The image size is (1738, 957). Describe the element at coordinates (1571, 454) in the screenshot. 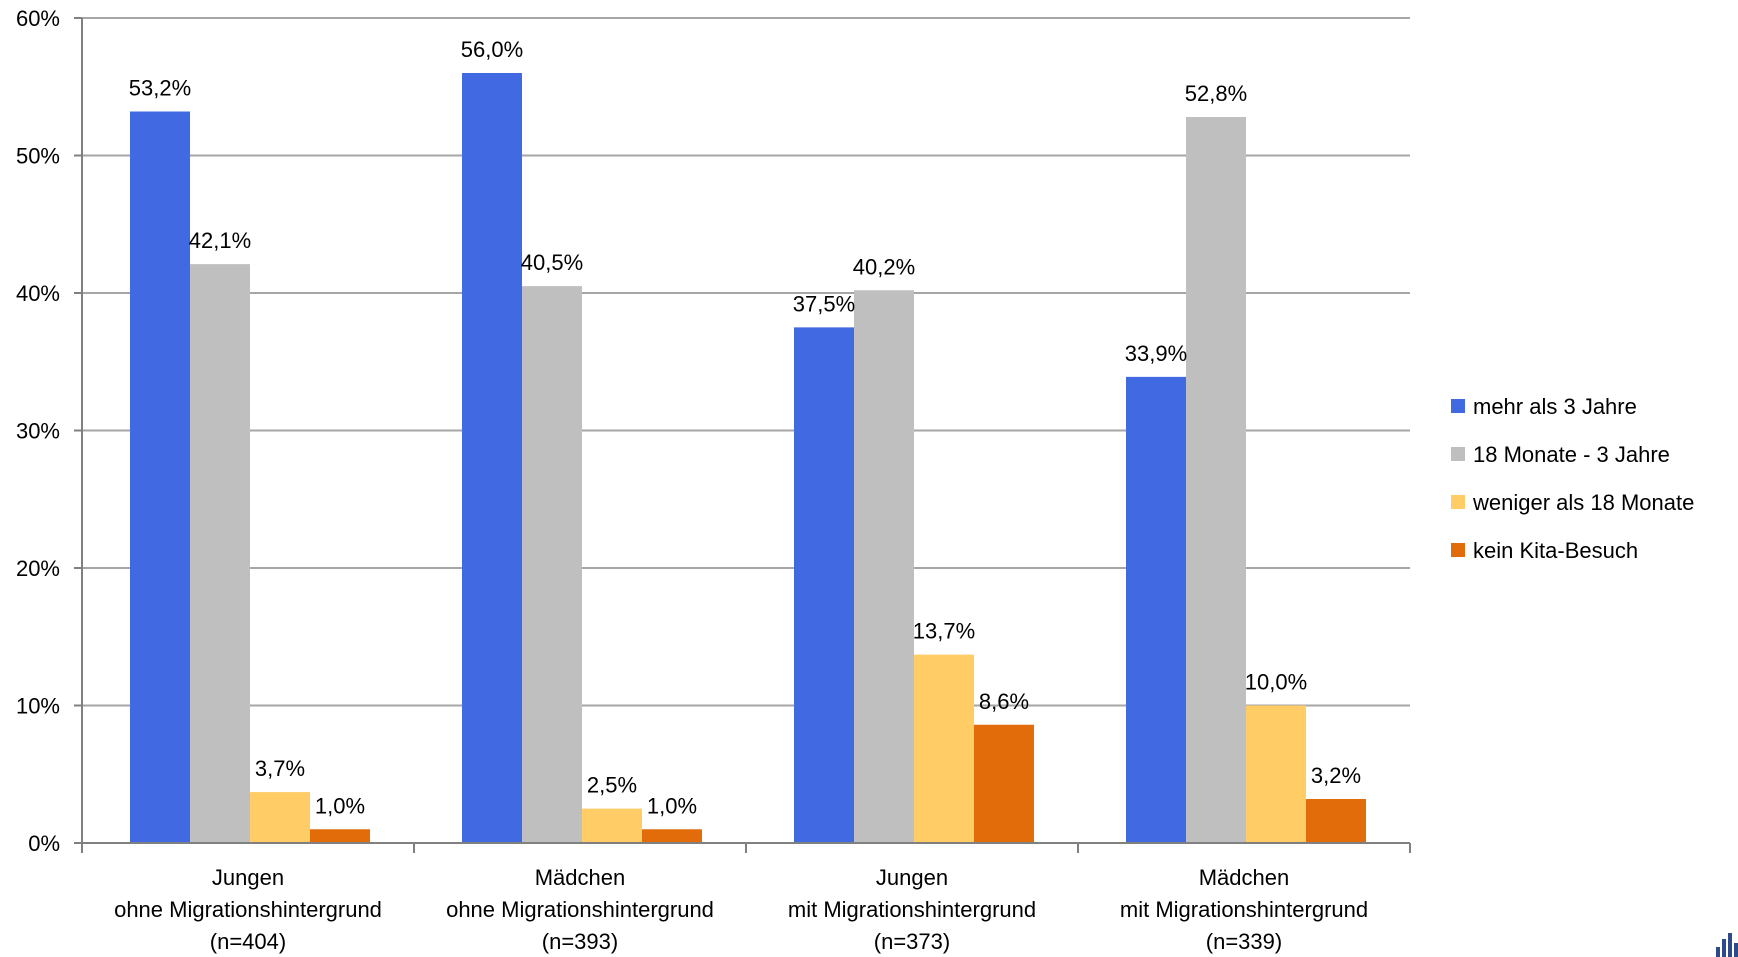

I see `legend-label: 18 Monate - 3 Jahre` at that location.